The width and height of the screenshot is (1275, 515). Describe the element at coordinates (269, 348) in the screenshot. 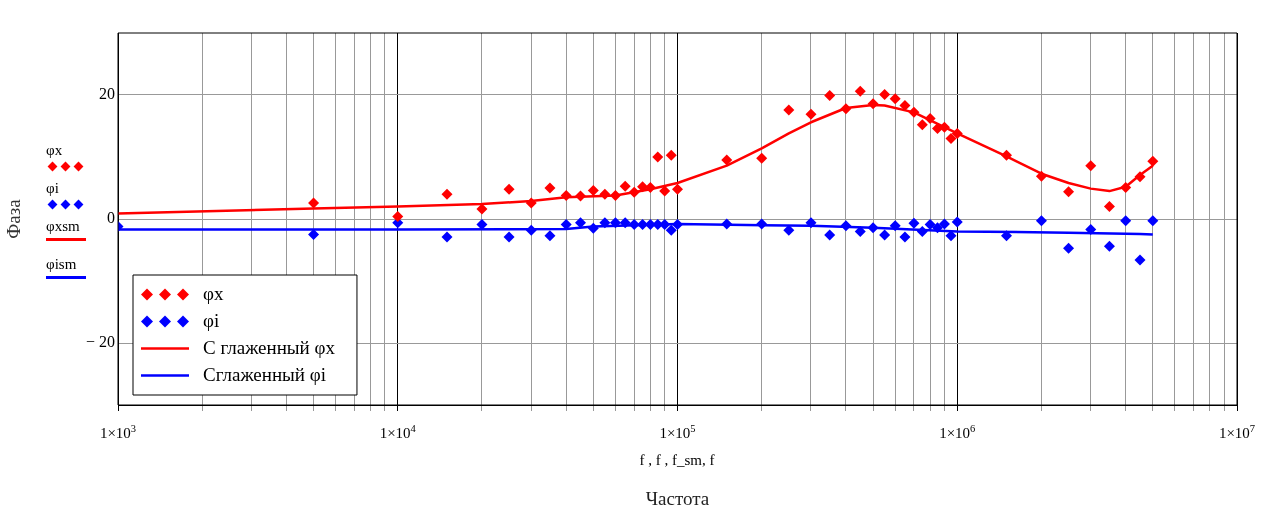

I see `legend-label: С глаженный φx` at that location.